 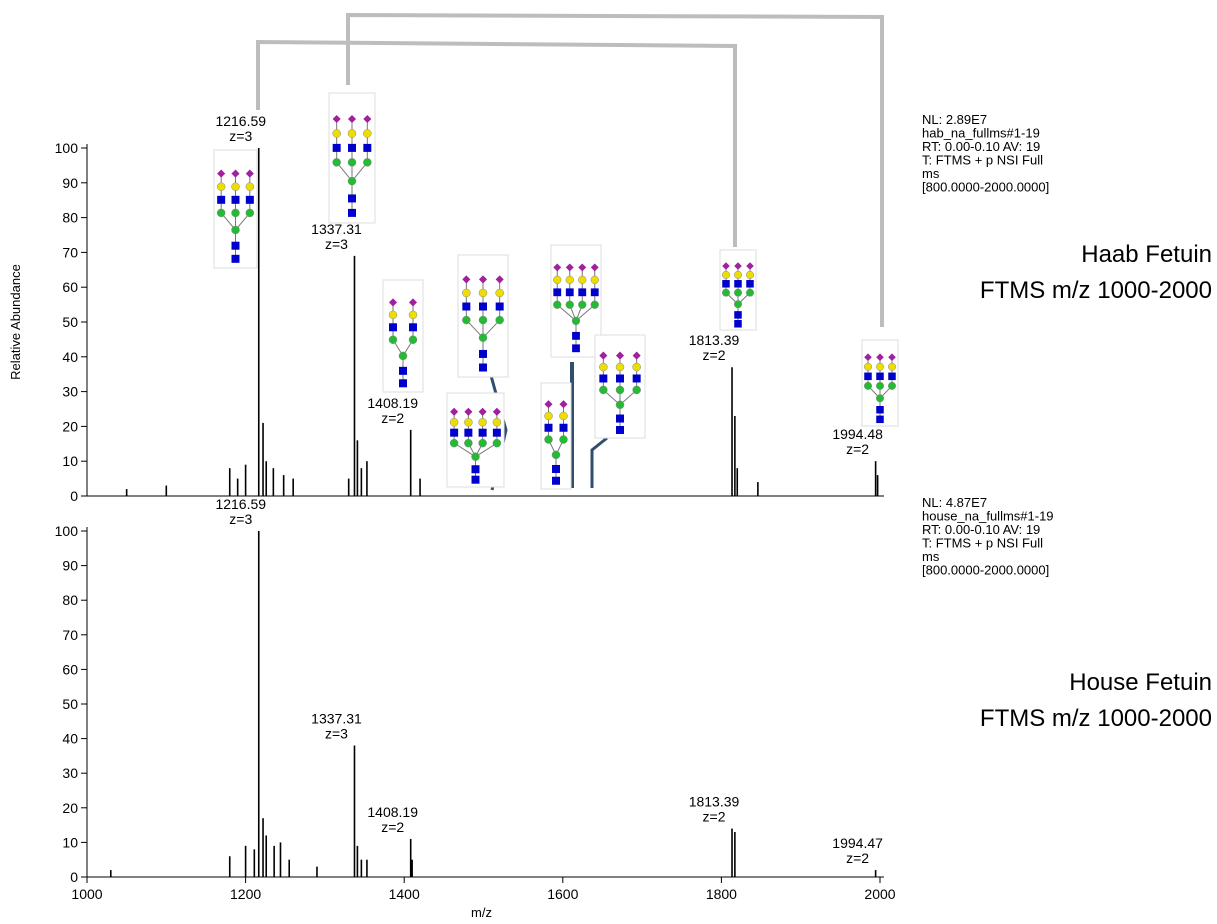 What do you see at coordinates (70, 287) in the screenshot?
I see `y-tick-label: 60` at bounding box center [70, 287].